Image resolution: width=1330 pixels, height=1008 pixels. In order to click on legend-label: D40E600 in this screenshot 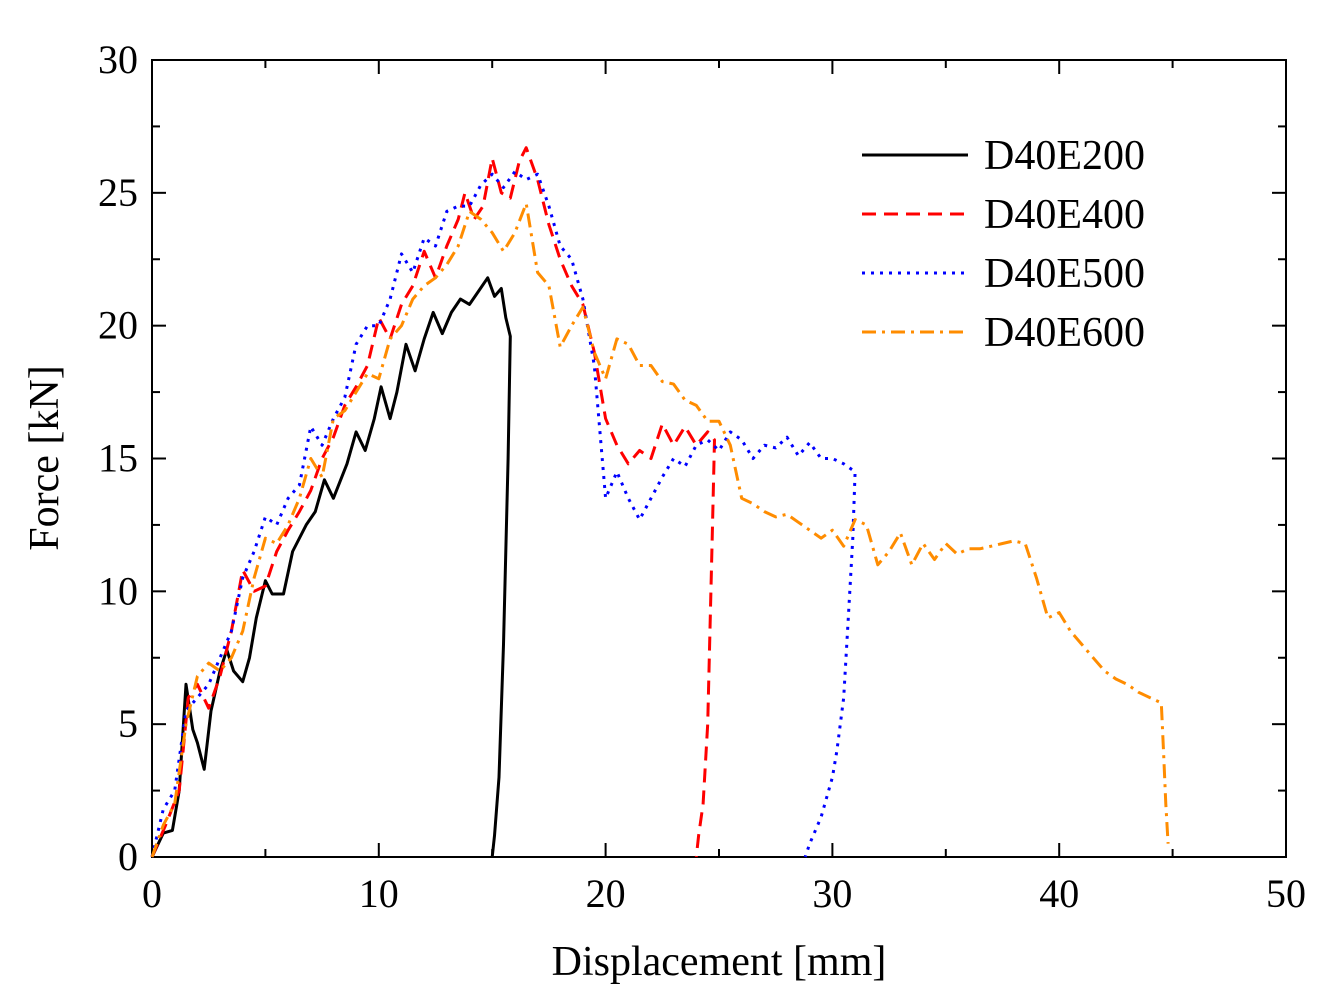, I will do `click(1064, 333)`.